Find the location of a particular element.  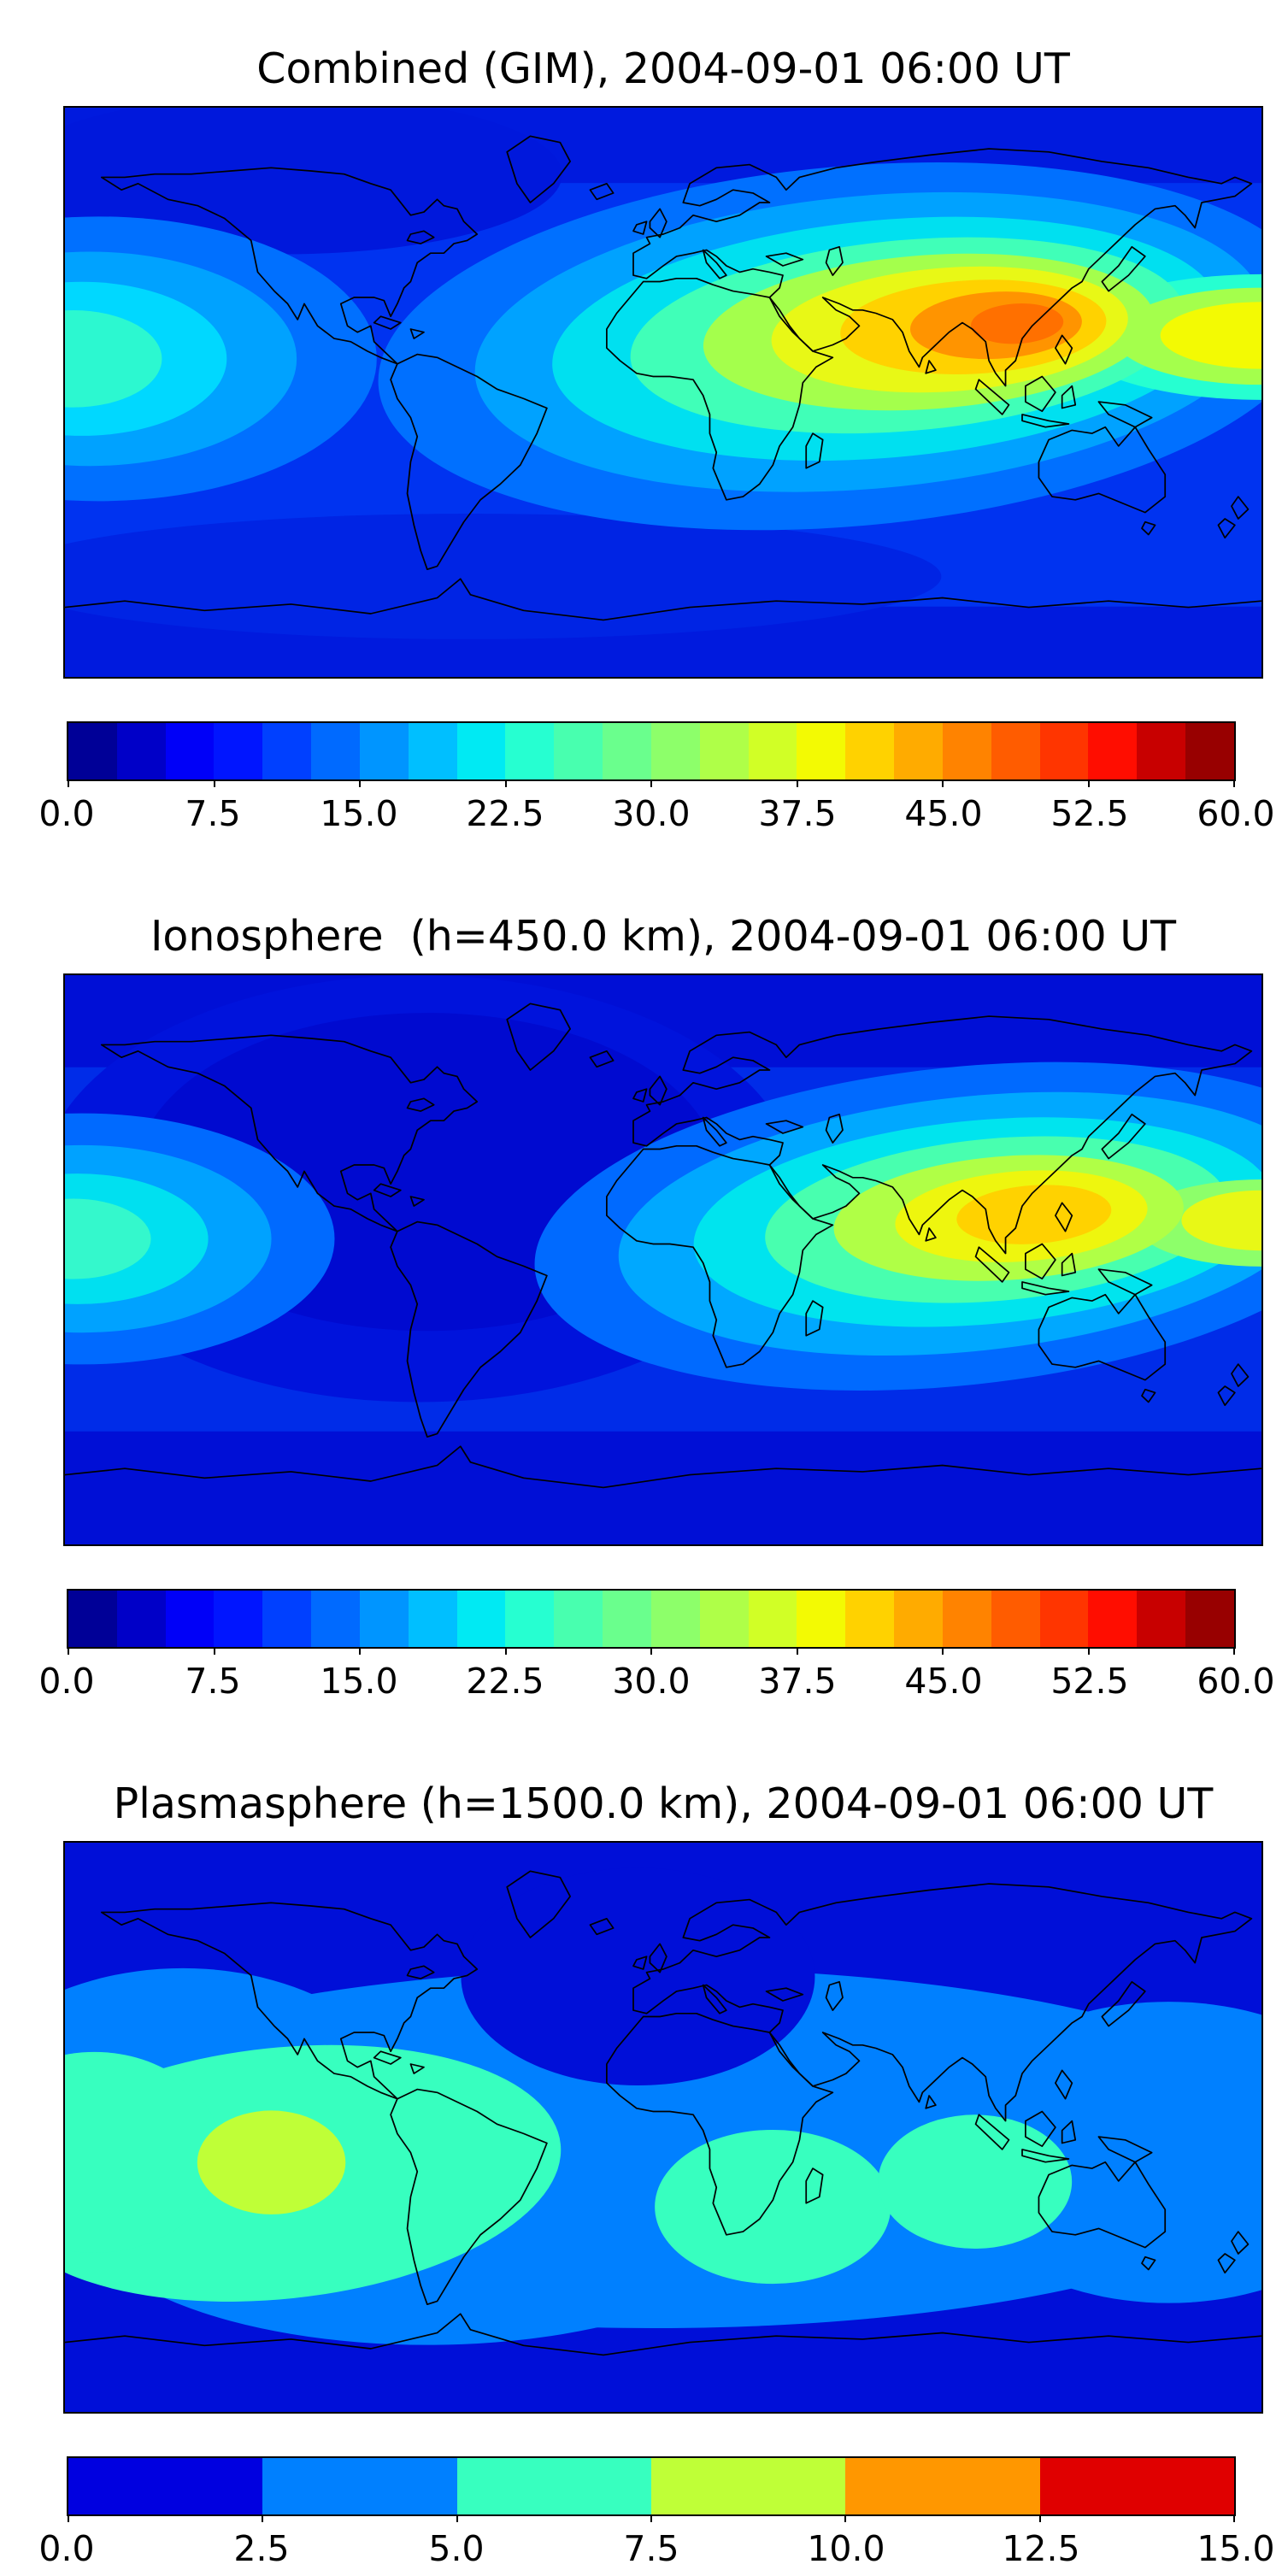

colorbar-block: 0.0 2.5 5.0 7.5 10.0 12.5 15.0 is located at coordinates (656, 2516).